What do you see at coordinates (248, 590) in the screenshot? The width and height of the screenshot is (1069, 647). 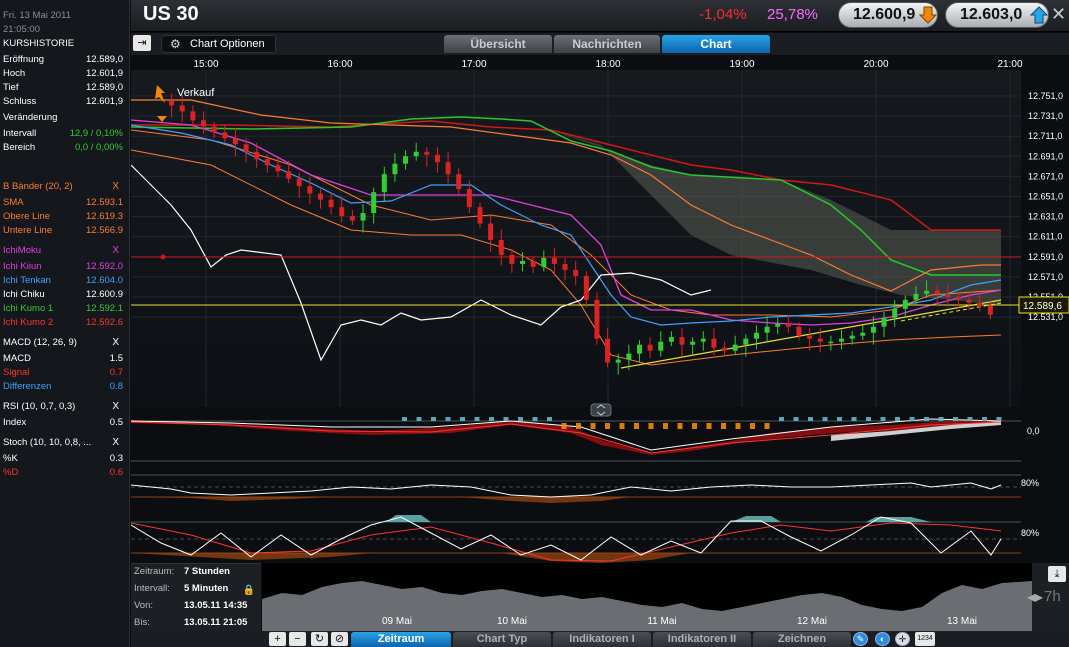 I see `lock-icon: 🔒` at bounding box center [248, 590].